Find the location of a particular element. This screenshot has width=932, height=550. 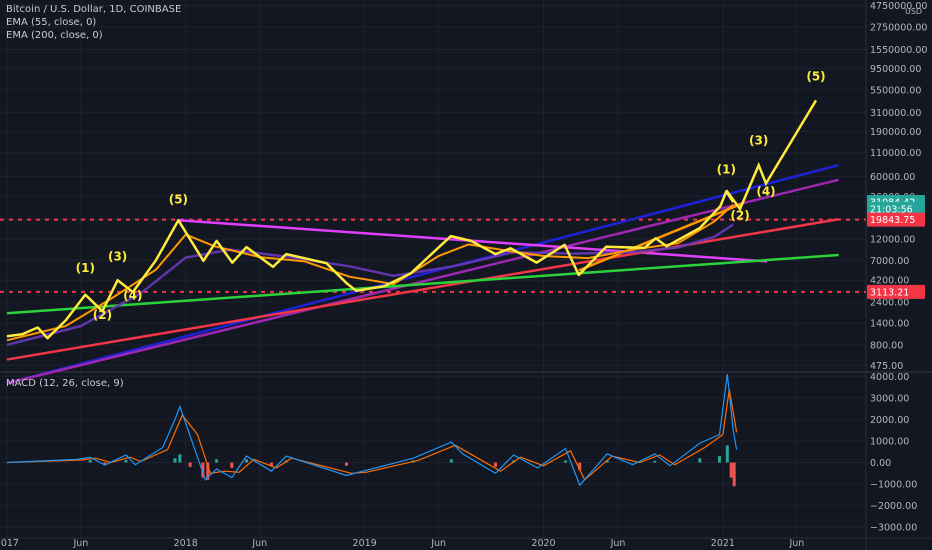

time-axis-label: 2019 is located at coordinates (365, 543).